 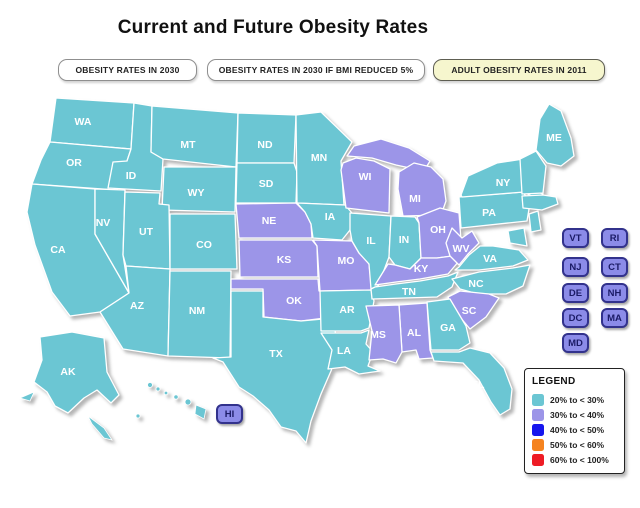 I want to click on legend-label-30-40: 30% to < 40%, so click(x=577, y=414).